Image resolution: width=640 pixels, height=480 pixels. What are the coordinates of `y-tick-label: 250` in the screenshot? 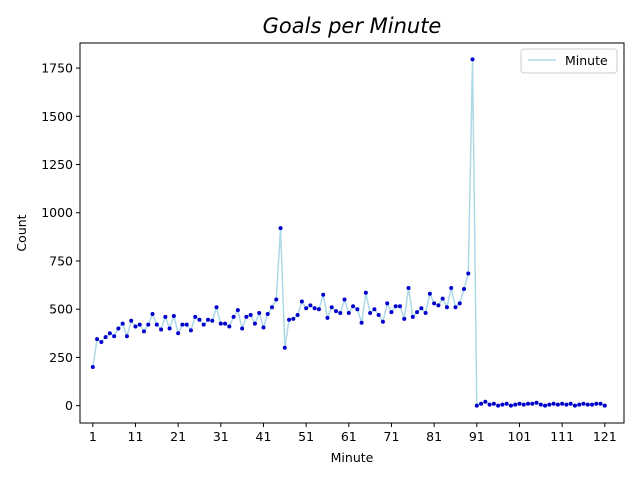 It's located at (61, 357).